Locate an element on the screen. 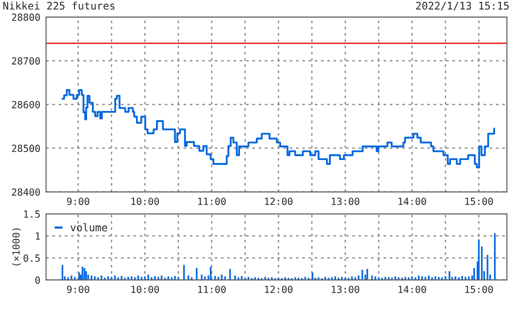 The image size is (512, 310). y-tick-label: 0.5 is located at coordinates (32, 258).